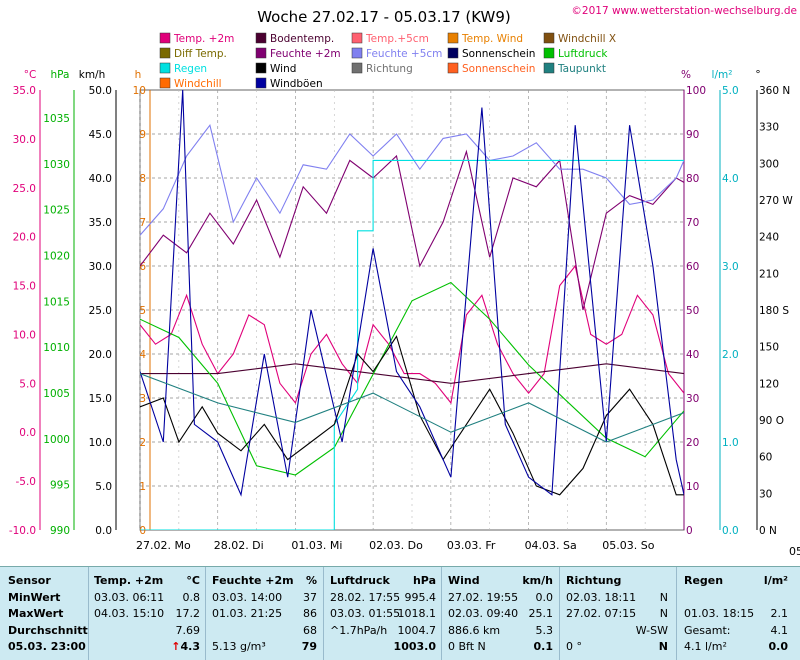  Describe the element at coordinates (628, 545) in the screenshot. I see `x-tick-label: 05.03. So` at that location.